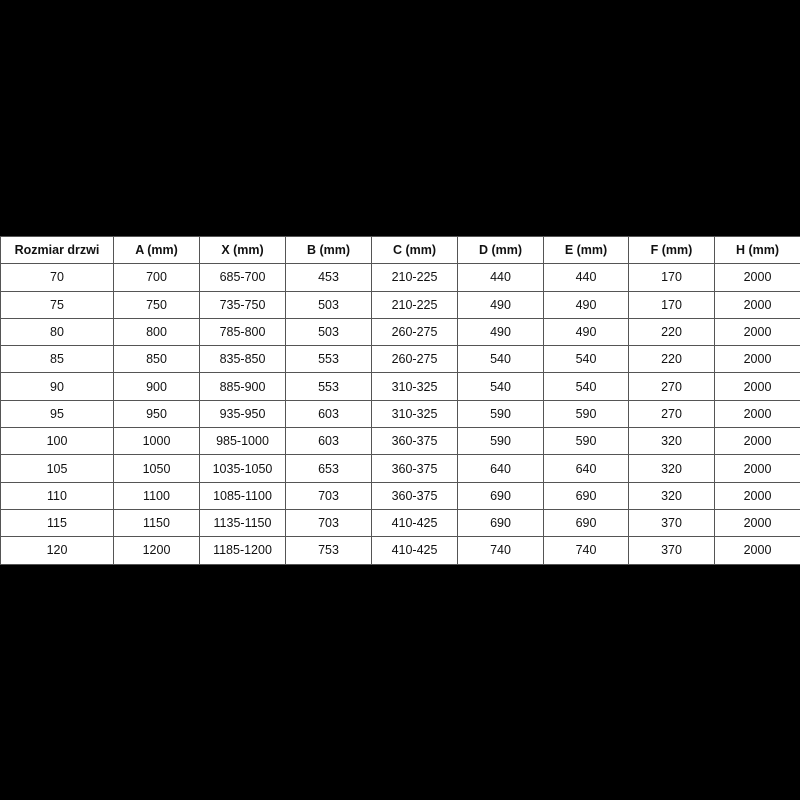 This screenshot has width=800, height=800. I want to click on table-row: 90 900 885-900 553 310-325 540 540 270 2000, so click(400, 386).